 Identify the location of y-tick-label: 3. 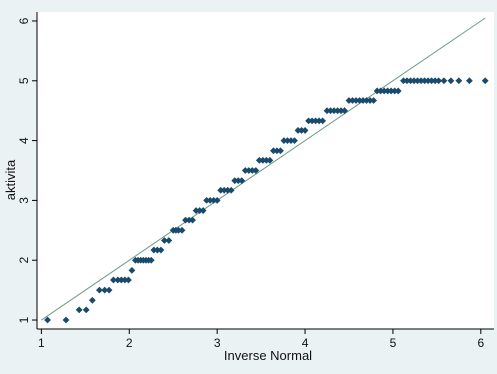
(24, 200).